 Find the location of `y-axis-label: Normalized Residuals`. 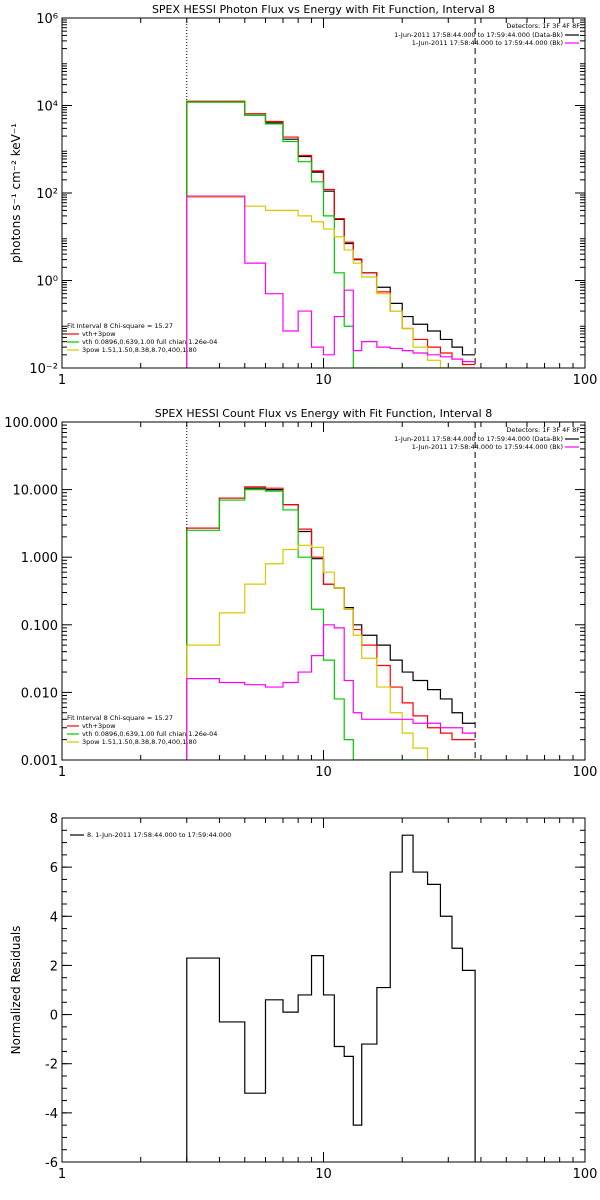

y-axis-label: Normalized Residuals is located at coordinates (16, 990).